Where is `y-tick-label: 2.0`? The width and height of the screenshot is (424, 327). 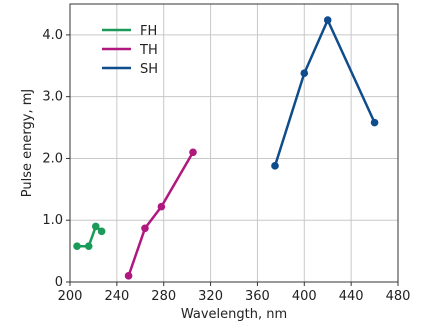 y-tick-label: 2.0 is located at coordinates (52, 158).